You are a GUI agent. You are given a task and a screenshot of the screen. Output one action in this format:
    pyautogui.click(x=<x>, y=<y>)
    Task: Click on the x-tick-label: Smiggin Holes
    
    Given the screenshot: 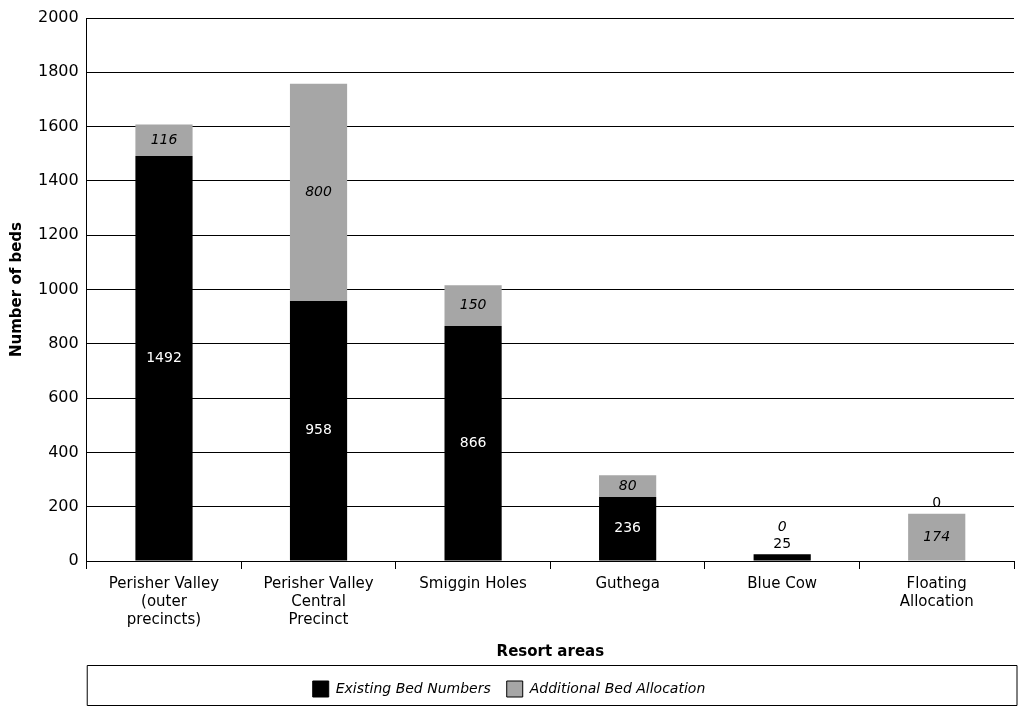 What is the action you would take?
    pyautogui.click(x=473, y=582)
    